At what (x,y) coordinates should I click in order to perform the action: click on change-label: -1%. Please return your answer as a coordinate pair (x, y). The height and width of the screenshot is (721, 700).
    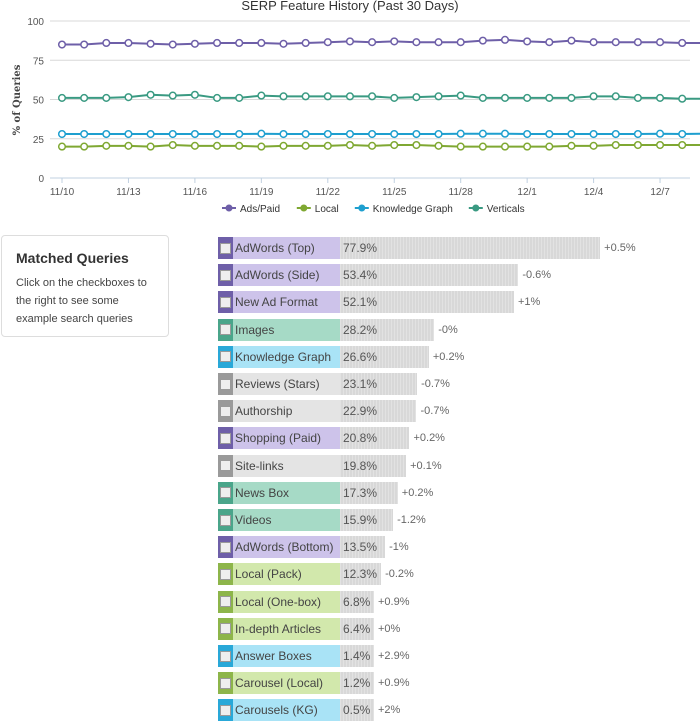
    Looking at the image, I should click on (399, 547).